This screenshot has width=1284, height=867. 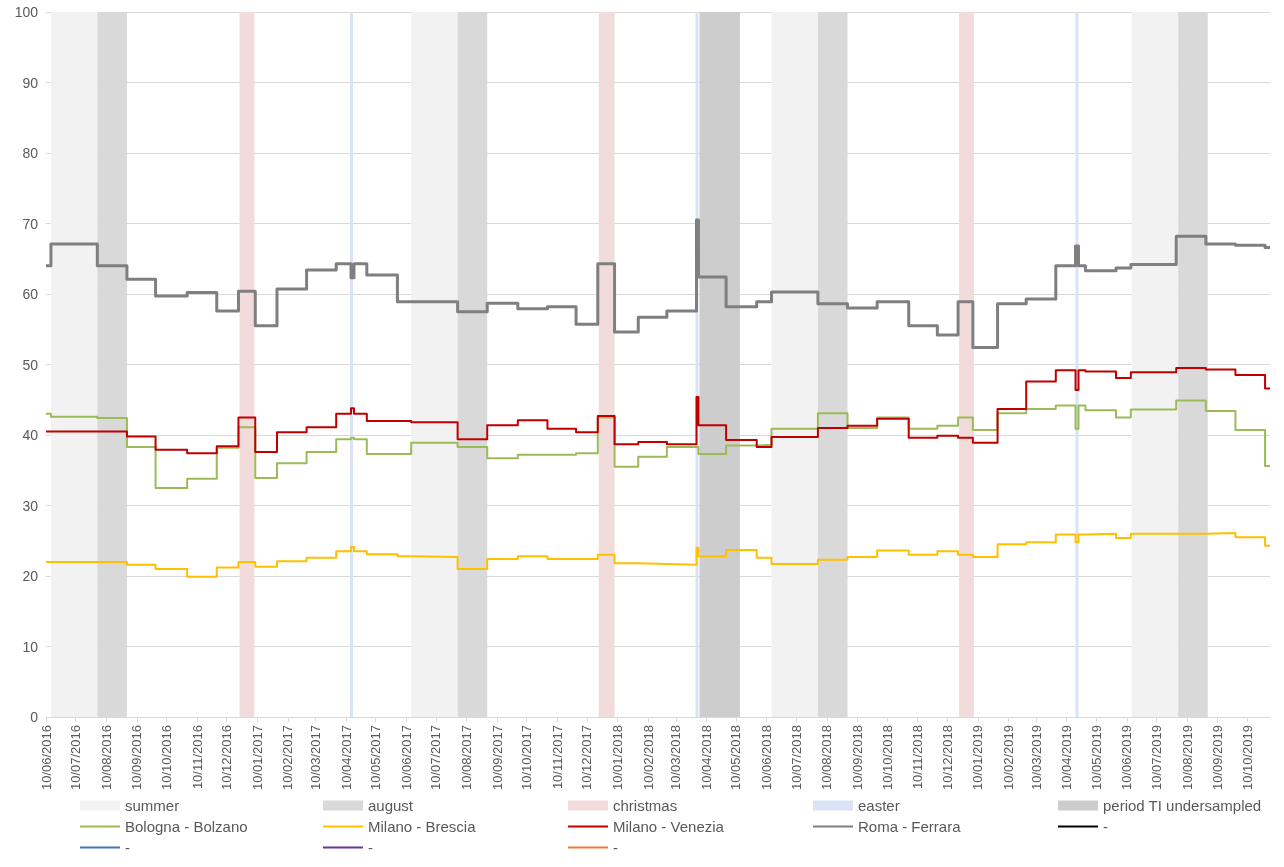 I want to click on legend-label: summer, so click(x=152, y=805).